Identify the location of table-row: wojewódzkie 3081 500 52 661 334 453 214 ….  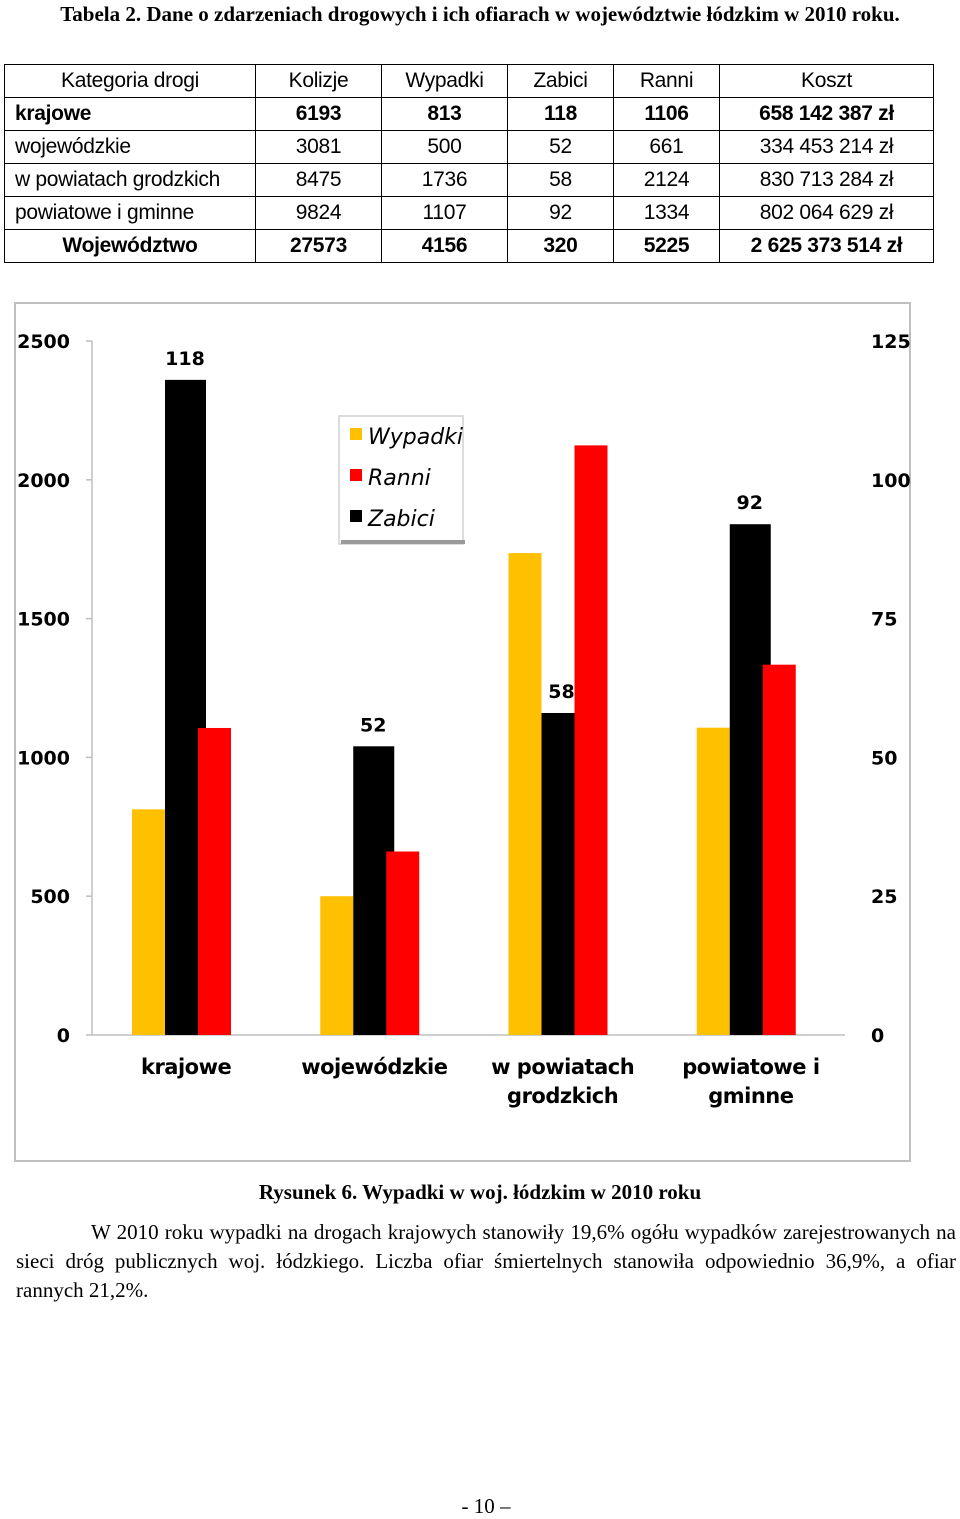
(469, 147).